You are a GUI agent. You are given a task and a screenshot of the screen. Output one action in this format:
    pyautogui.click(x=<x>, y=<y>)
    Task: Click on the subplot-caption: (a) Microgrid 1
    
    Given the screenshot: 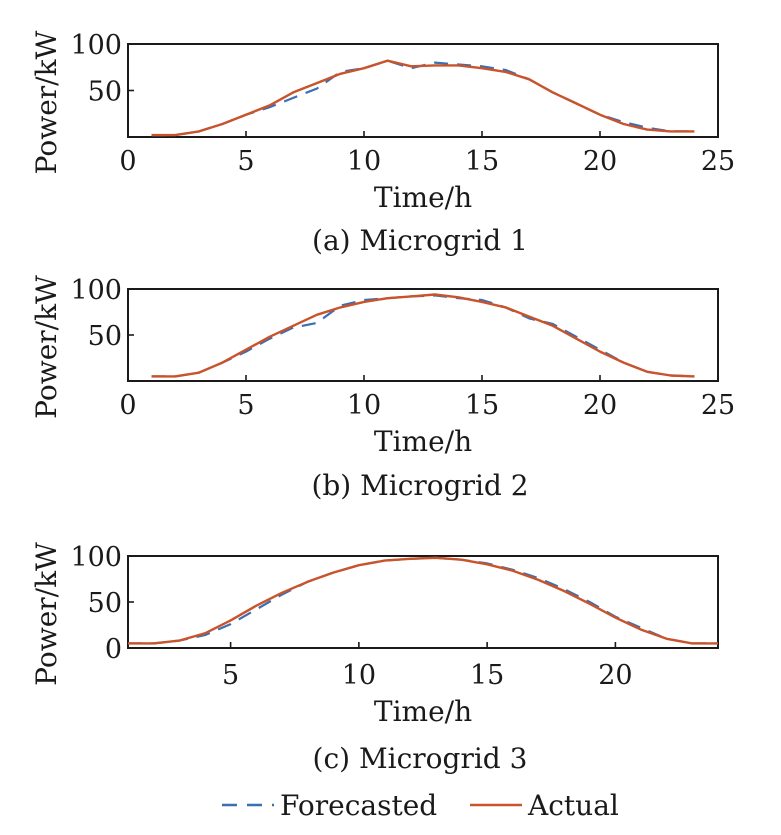 What is the action you would take?
    pyautogui.click(x=420, y=240)
    